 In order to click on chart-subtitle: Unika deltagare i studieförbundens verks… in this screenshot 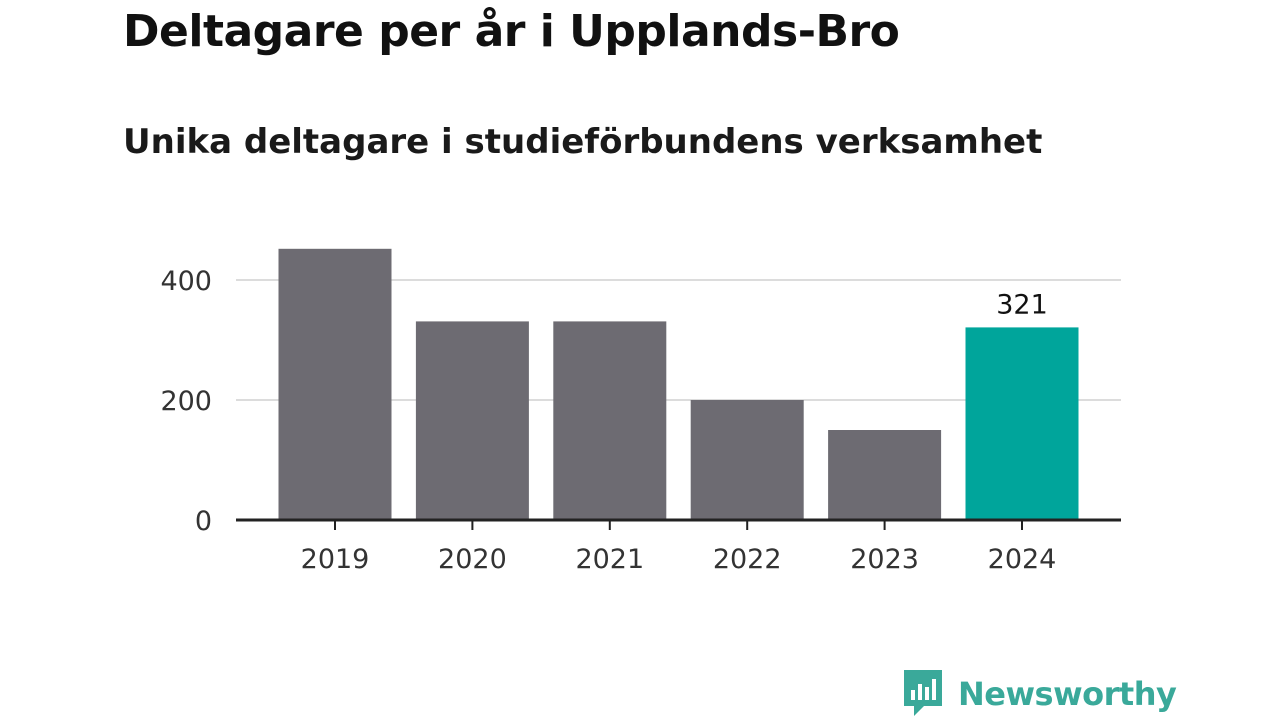, I will do `click(583, 142)`.